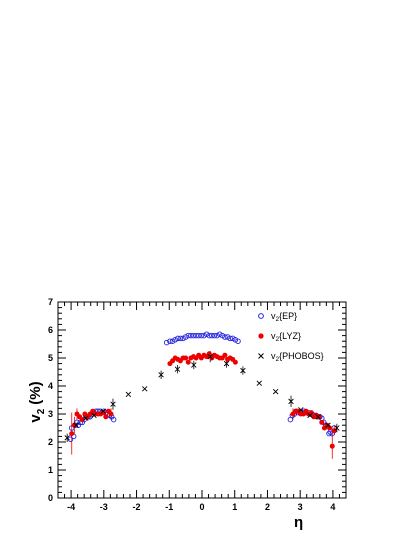 This screenshot has height=537, width=415. Describe the element at coordinates (202, 405) in the screenshot. I see `error-bars` at that location.